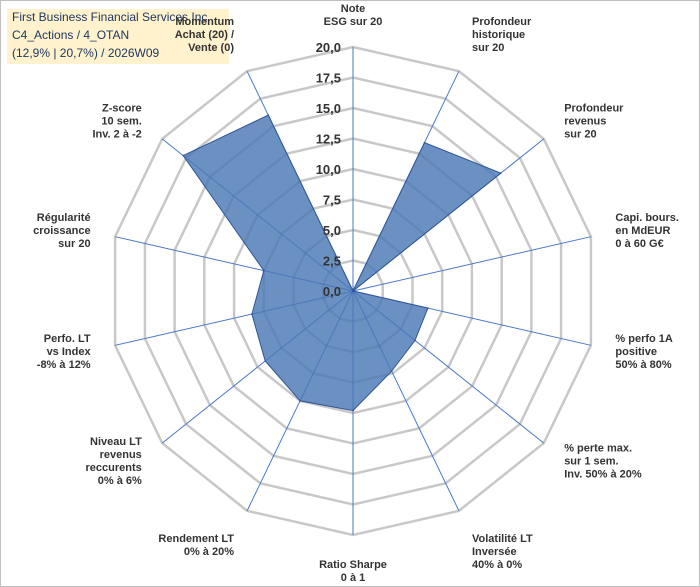 The height and width of the screenshot is (587, 700). I want to click on axis-label-4-line-2: 50% à 80%, so click(643, 365).